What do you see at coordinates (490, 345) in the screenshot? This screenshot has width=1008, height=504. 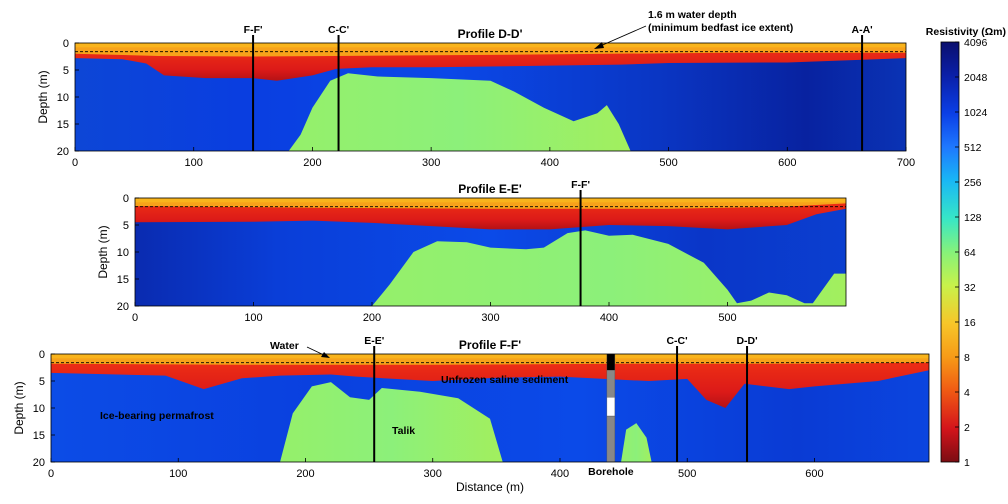 I see `panel-title: Profile F-F'` at bounding box center [490, 345].